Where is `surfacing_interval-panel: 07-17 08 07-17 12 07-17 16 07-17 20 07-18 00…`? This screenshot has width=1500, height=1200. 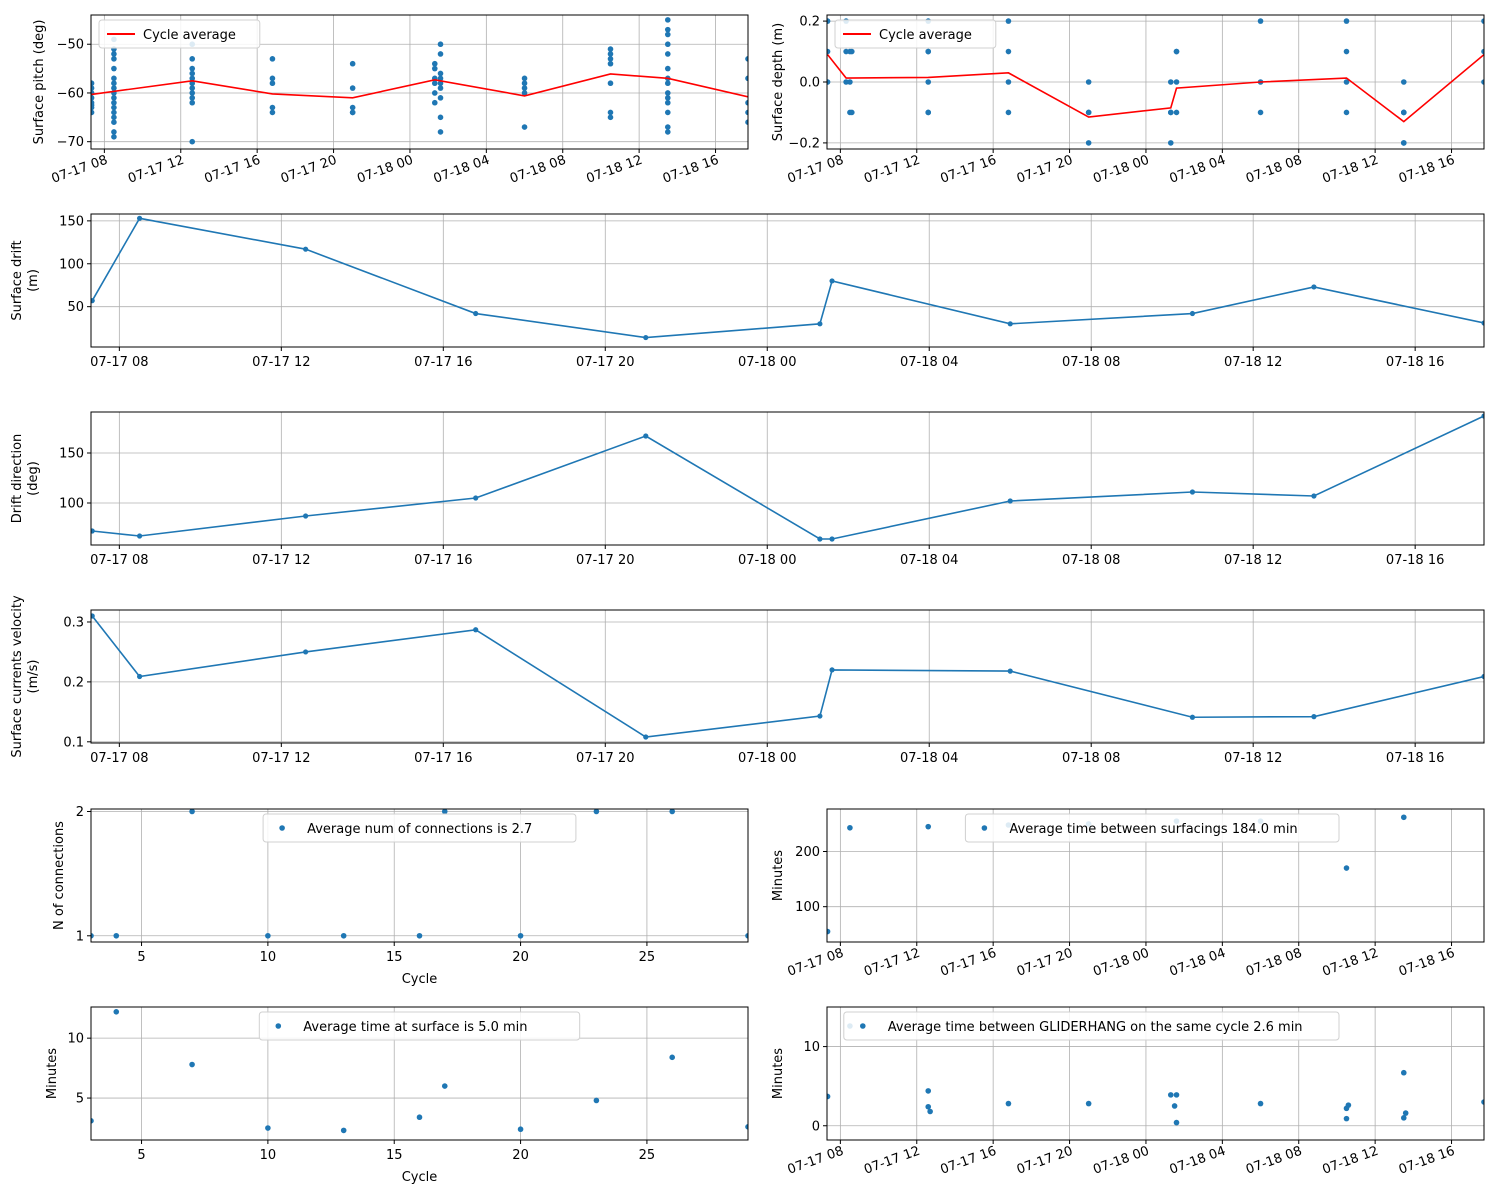
surfacing_interval-panel: 07-17 08 07-17 12 07-17 16 07-17 20 07-18 00… is located at coordinates (1128, 894).